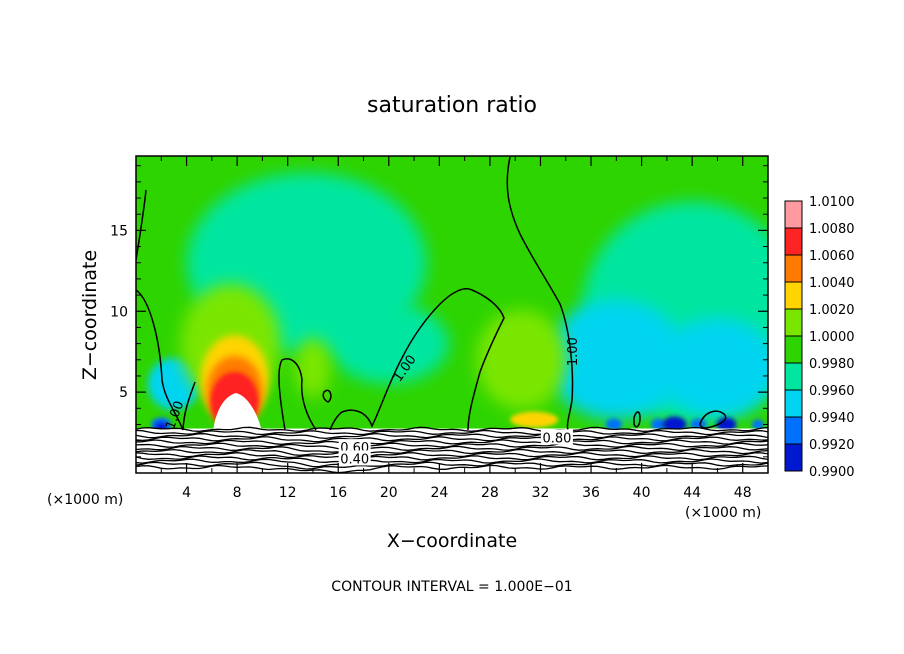 Image resolution: width=904 pixels, height=654 pixels. I want to click on colorbar-label-6: 0.9980, so click(832, 364).